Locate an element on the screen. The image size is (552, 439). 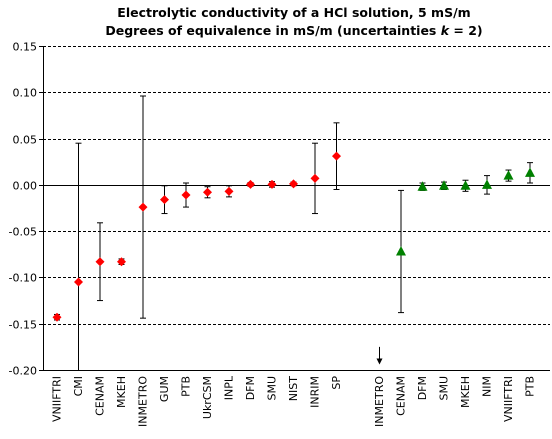
x-category-label: CMI is located at coordinates (78, 386).